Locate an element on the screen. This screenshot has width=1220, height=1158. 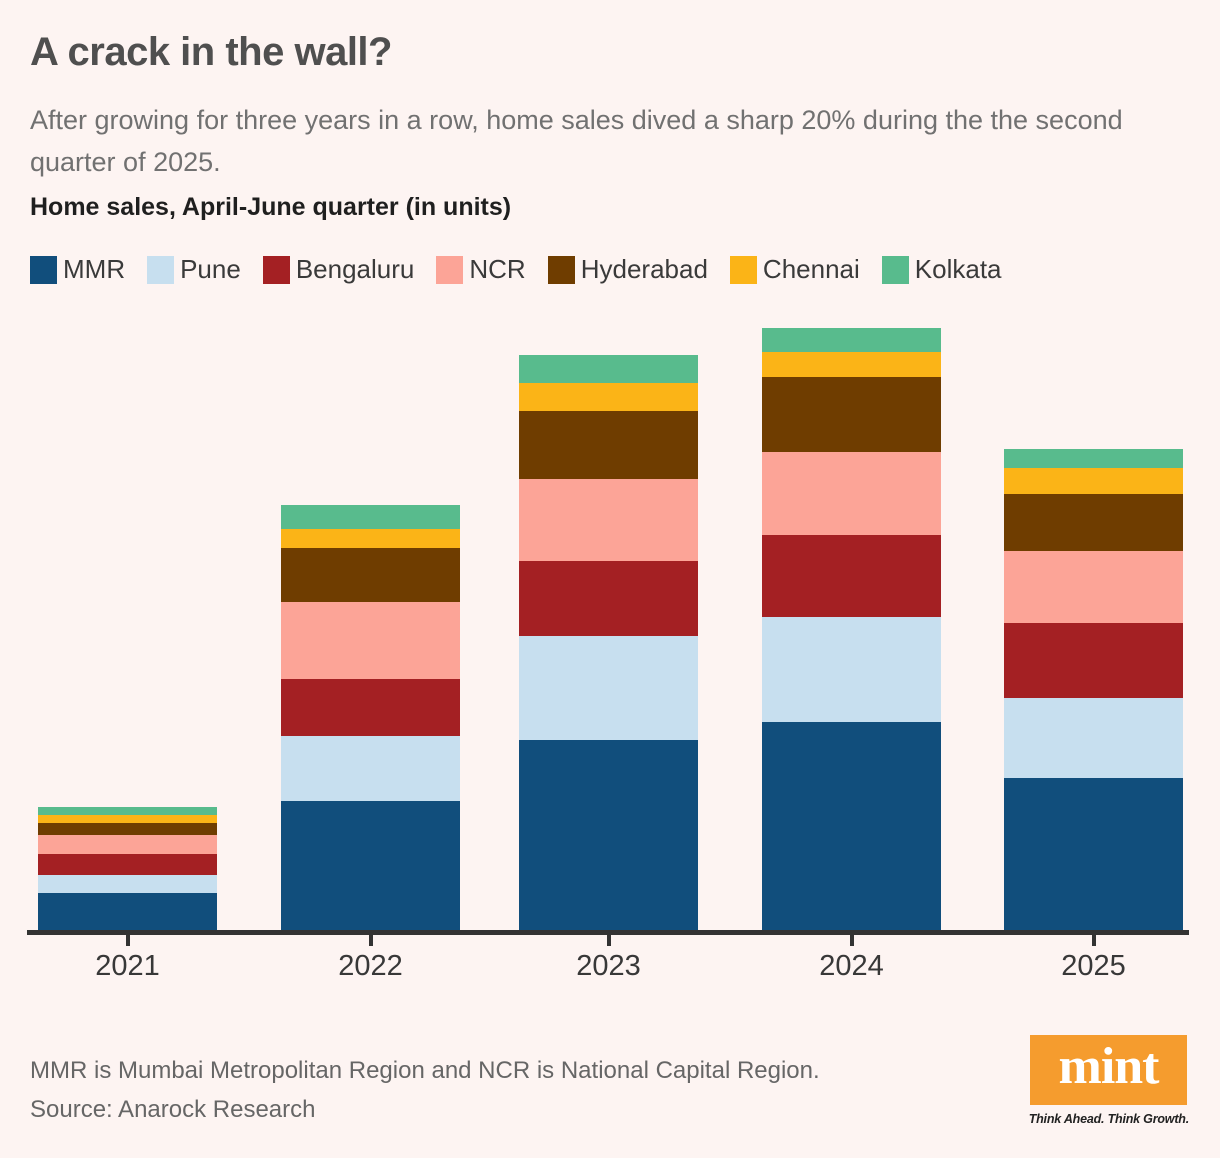
bar-segment-2021-bengaluru is located at coordinates (127, 864).